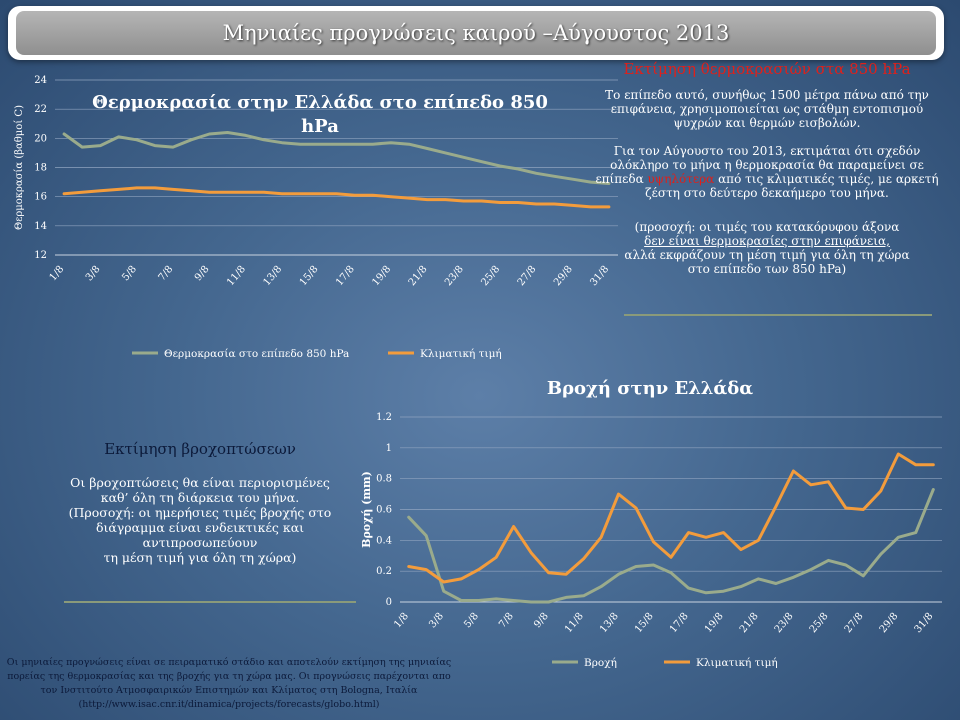 This screenshot has height=720, width=960. Describe the element at coordinates (40, 197) in the screenshot. I see `y-tick-label: 16` at that location.